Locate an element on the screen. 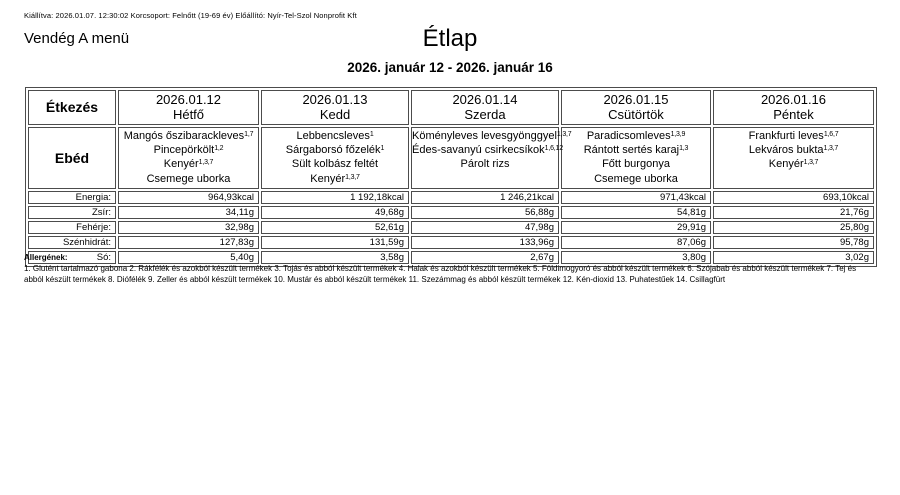 The height and width of the screenshot is (495, 900). dish-name: Sült kolbász feltét is located at coordinates (335, 164).